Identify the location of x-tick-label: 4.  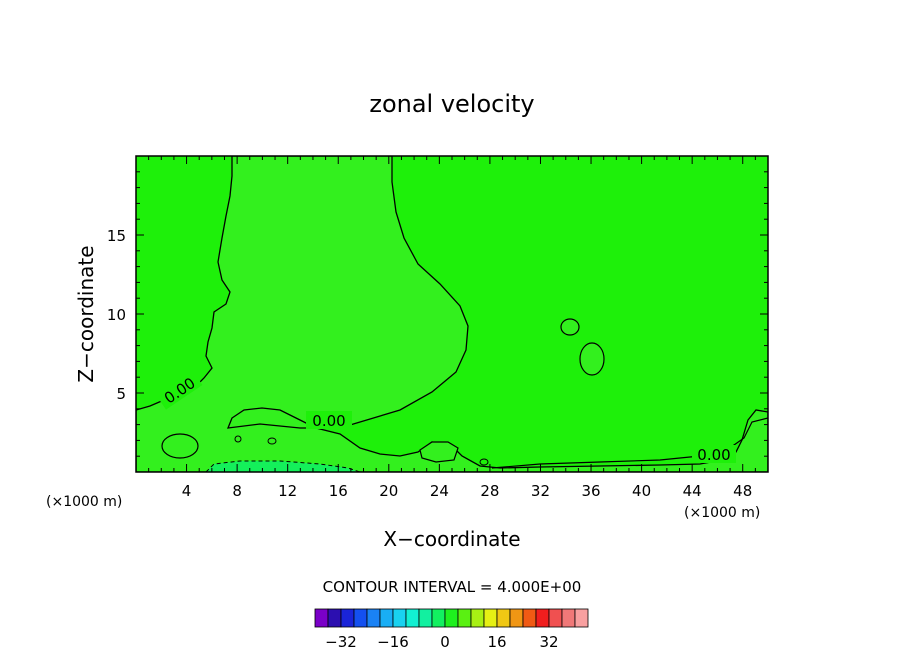
(187, 491).